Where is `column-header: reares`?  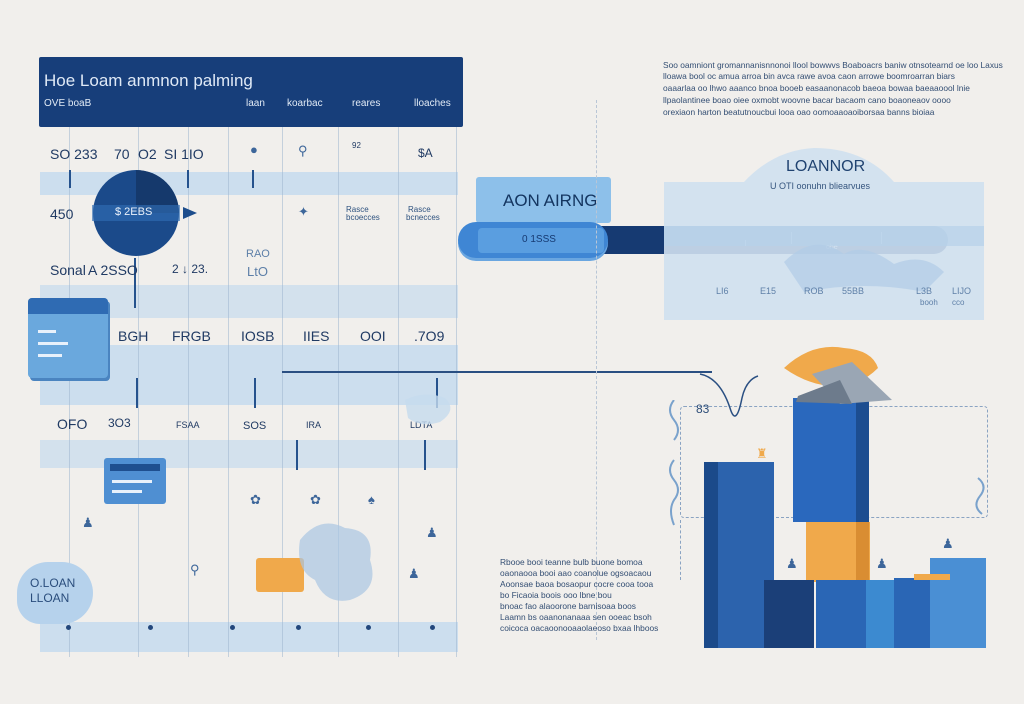
column-header: reares is located at coordinates (366, 103).